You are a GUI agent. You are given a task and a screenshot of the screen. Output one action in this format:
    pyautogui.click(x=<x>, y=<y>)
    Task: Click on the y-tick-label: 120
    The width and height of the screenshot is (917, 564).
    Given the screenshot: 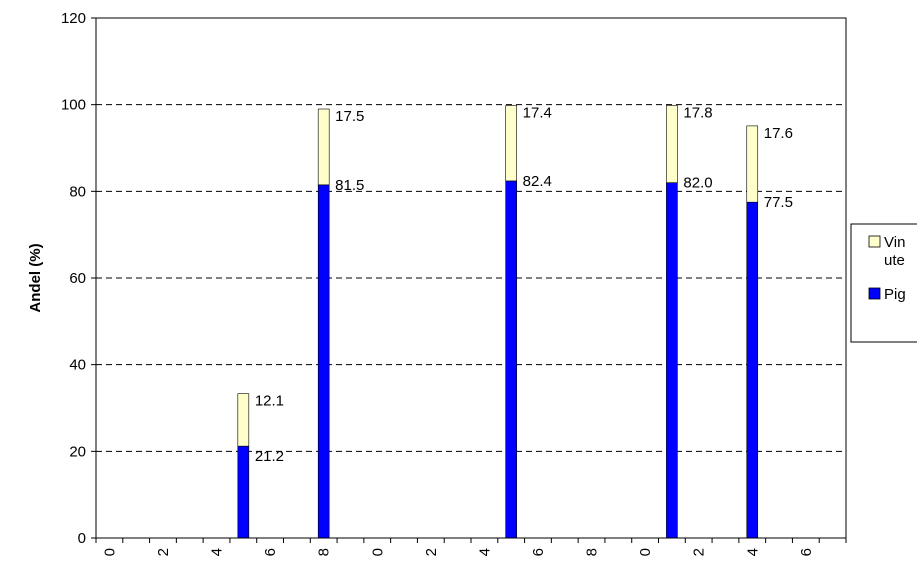 What is the action you would take?
    pyautogui.click(x=73, y=18)
    